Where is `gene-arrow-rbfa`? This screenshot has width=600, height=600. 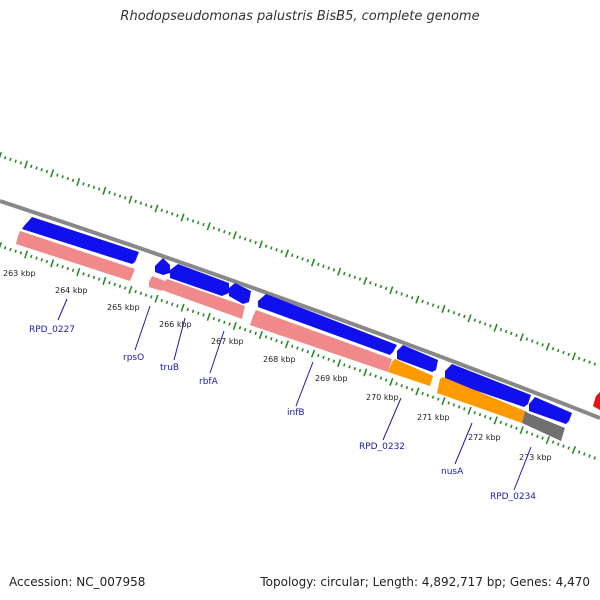 gene-arrow-rbfa is located at coordinates (240, 293).